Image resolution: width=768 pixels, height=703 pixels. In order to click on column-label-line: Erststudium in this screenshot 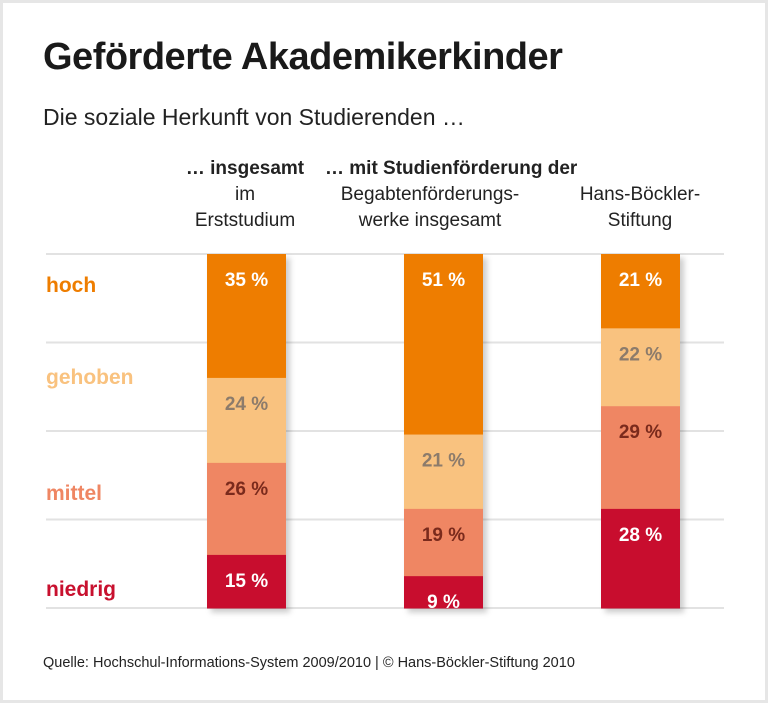, I will do `click(245, 220)`.